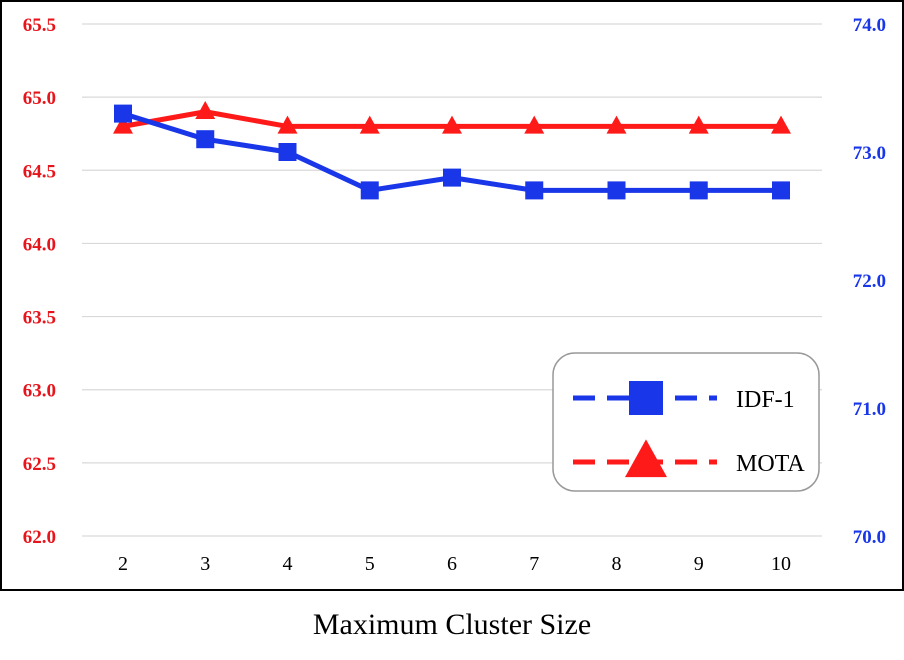 The image size is (904, 660). Describe the element at coordinates (39, 537) in the screenshot. I see `left-tick-label: 62.0` at that location.